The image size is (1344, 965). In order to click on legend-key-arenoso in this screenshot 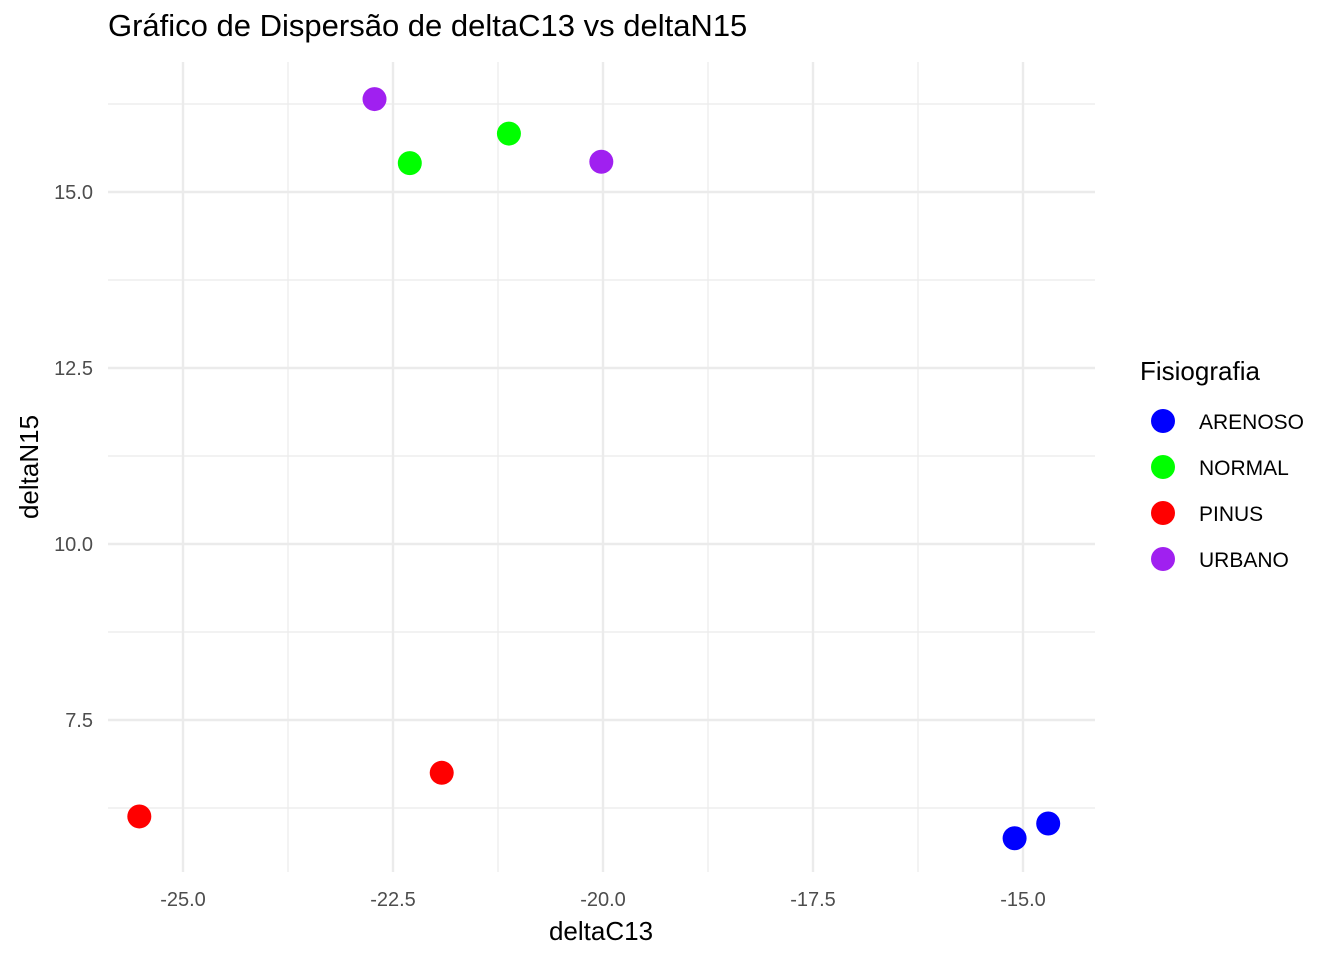, I will do `click(1163, 421)`.